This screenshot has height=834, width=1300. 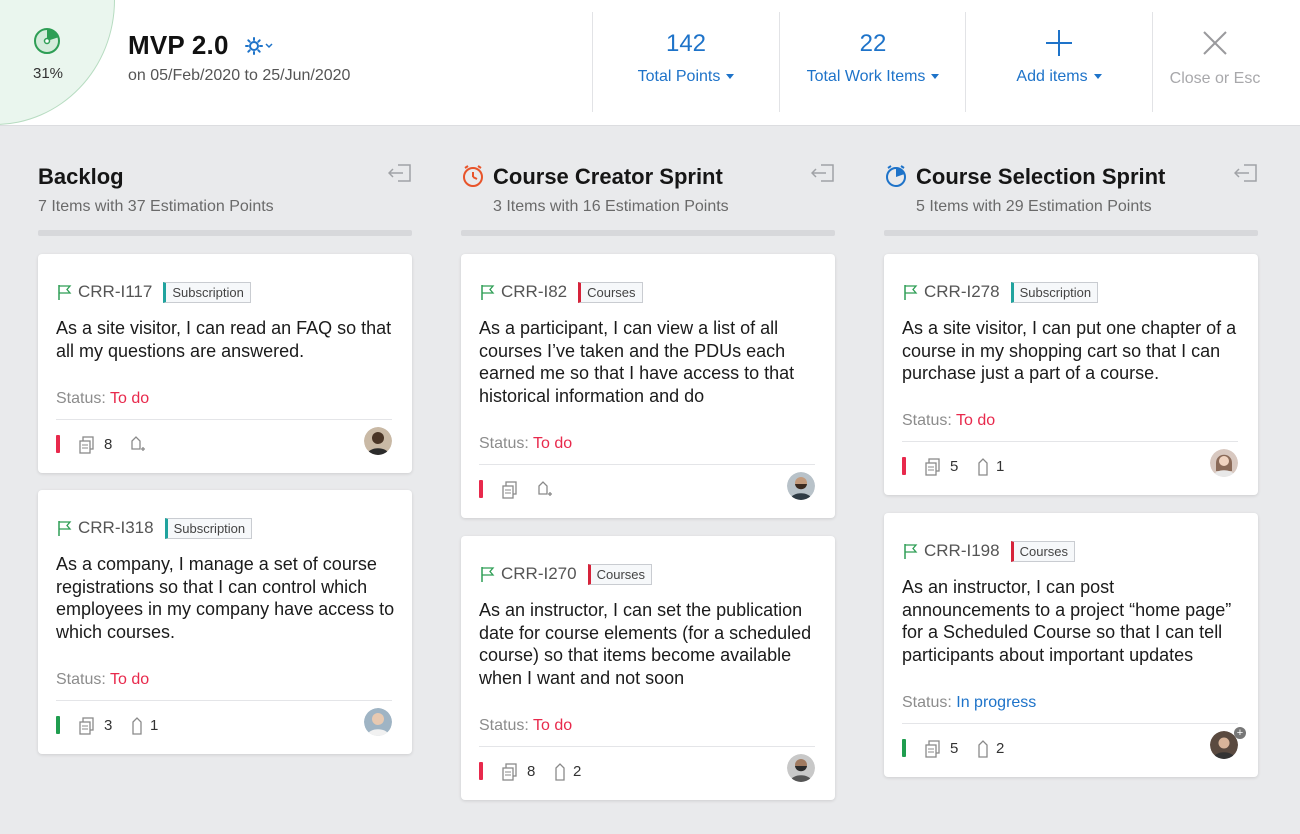 What do you see at coordinates (1215, 62) in the screenshot?
I see `close-button: Close or Esc` at bounding box center [1215, 62].